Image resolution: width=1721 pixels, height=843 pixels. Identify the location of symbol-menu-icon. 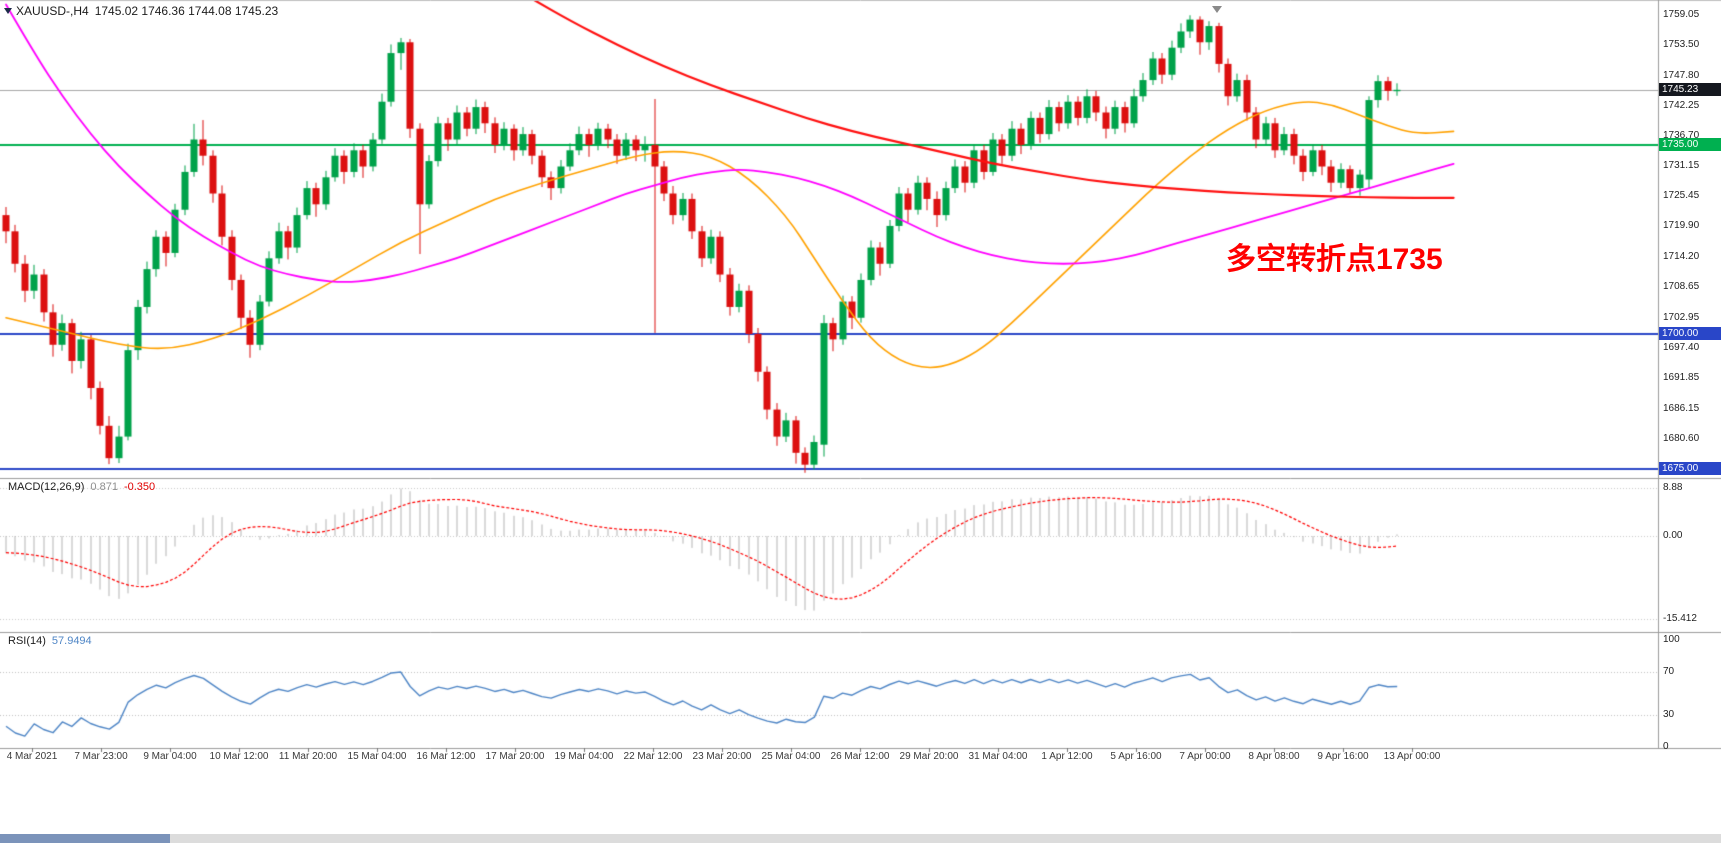
(8, 11).